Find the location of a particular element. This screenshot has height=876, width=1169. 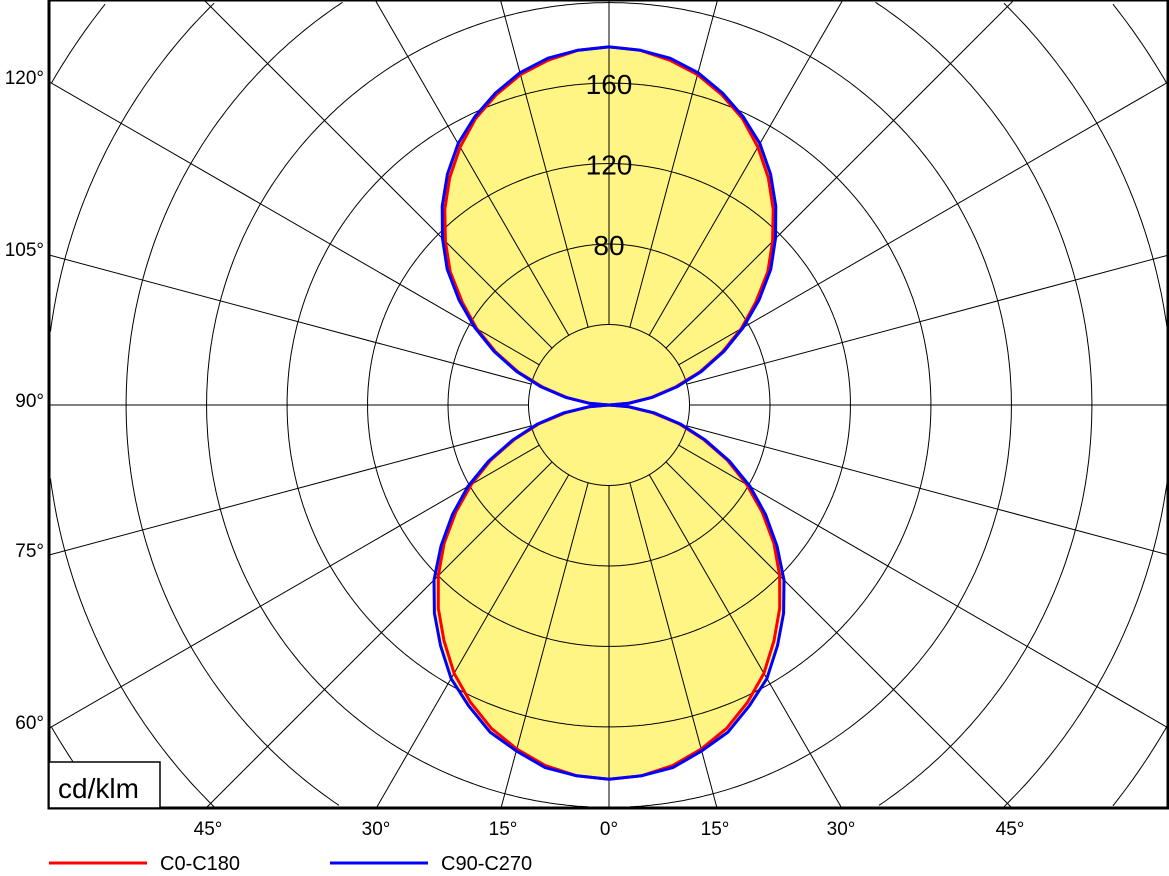

angle-label-left: 75° is located at coordinates (29, 551).